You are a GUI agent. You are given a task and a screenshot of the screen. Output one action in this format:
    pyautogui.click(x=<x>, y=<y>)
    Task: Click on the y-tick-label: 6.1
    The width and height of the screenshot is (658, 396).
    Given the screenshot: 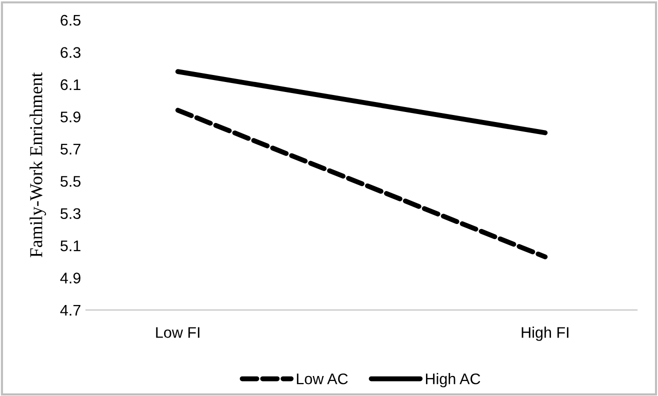 What is the action you would take?
    pyautogui.click(x=70, y=84)
    